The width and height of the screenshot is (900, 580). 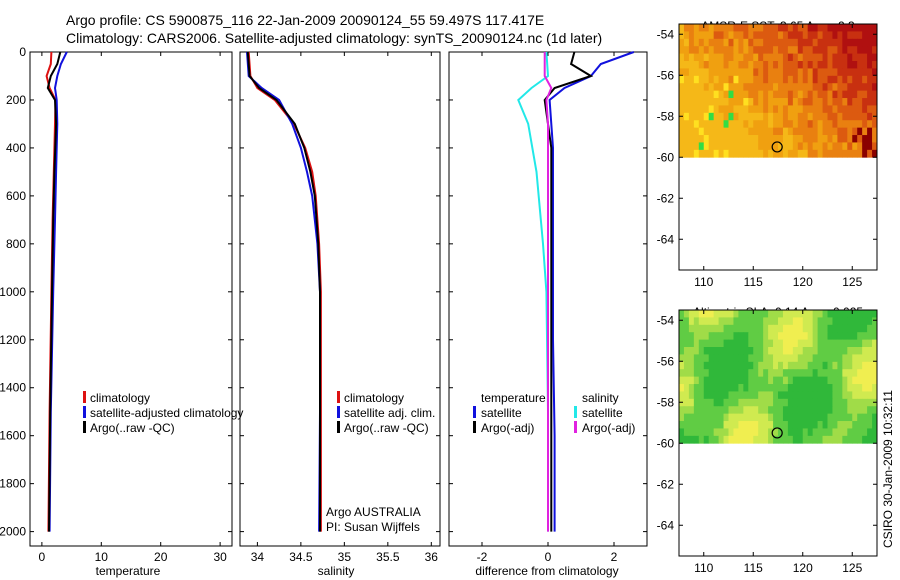 What do you see at coordinates (803, 282) in the screenshot?
I see `x-tick-label: 120` at bounding box center [803, 282].